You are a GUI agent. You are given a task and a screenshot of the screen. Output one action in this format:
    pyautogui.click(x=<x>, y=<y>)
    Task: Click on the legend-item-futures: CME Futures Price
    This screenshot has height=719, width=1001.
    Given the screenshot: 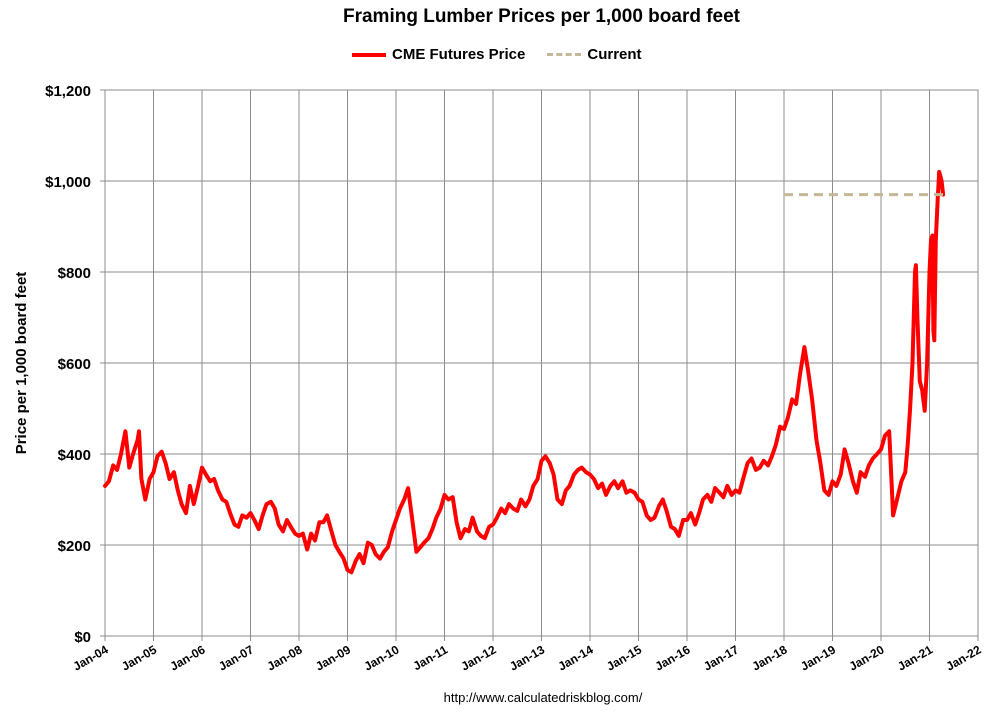 What is the action you would take?
    pyautogui.click(x=438, y=54)
    